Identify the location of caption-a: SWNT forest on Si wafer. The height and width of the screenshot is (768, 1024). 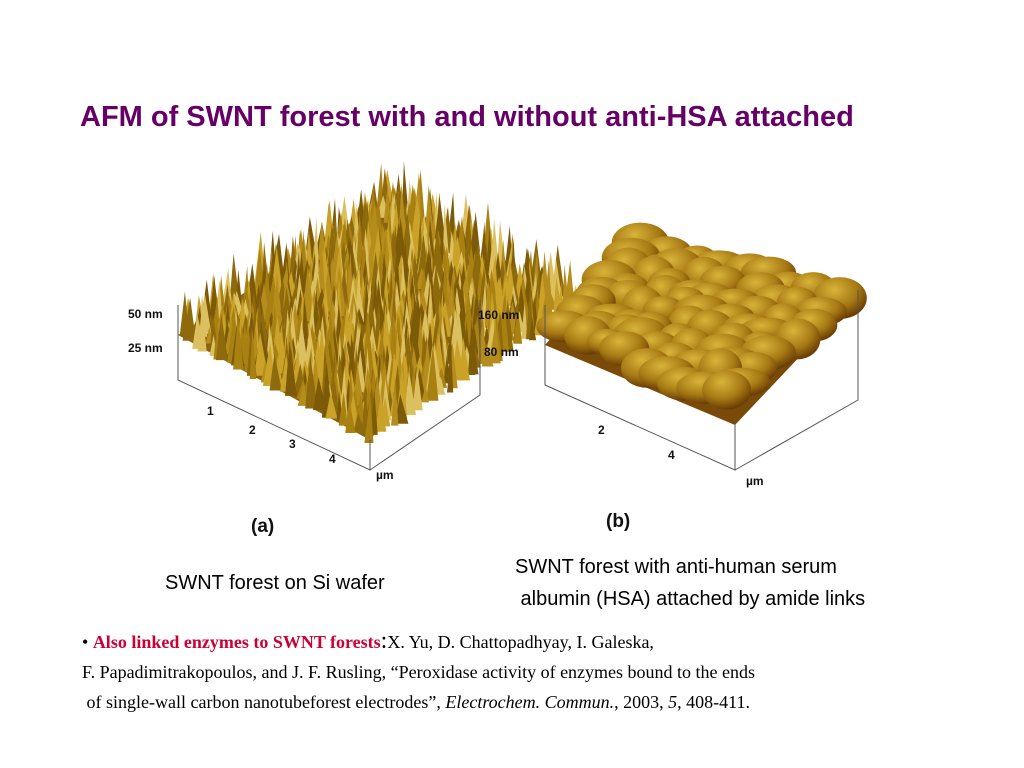
(275, 583).